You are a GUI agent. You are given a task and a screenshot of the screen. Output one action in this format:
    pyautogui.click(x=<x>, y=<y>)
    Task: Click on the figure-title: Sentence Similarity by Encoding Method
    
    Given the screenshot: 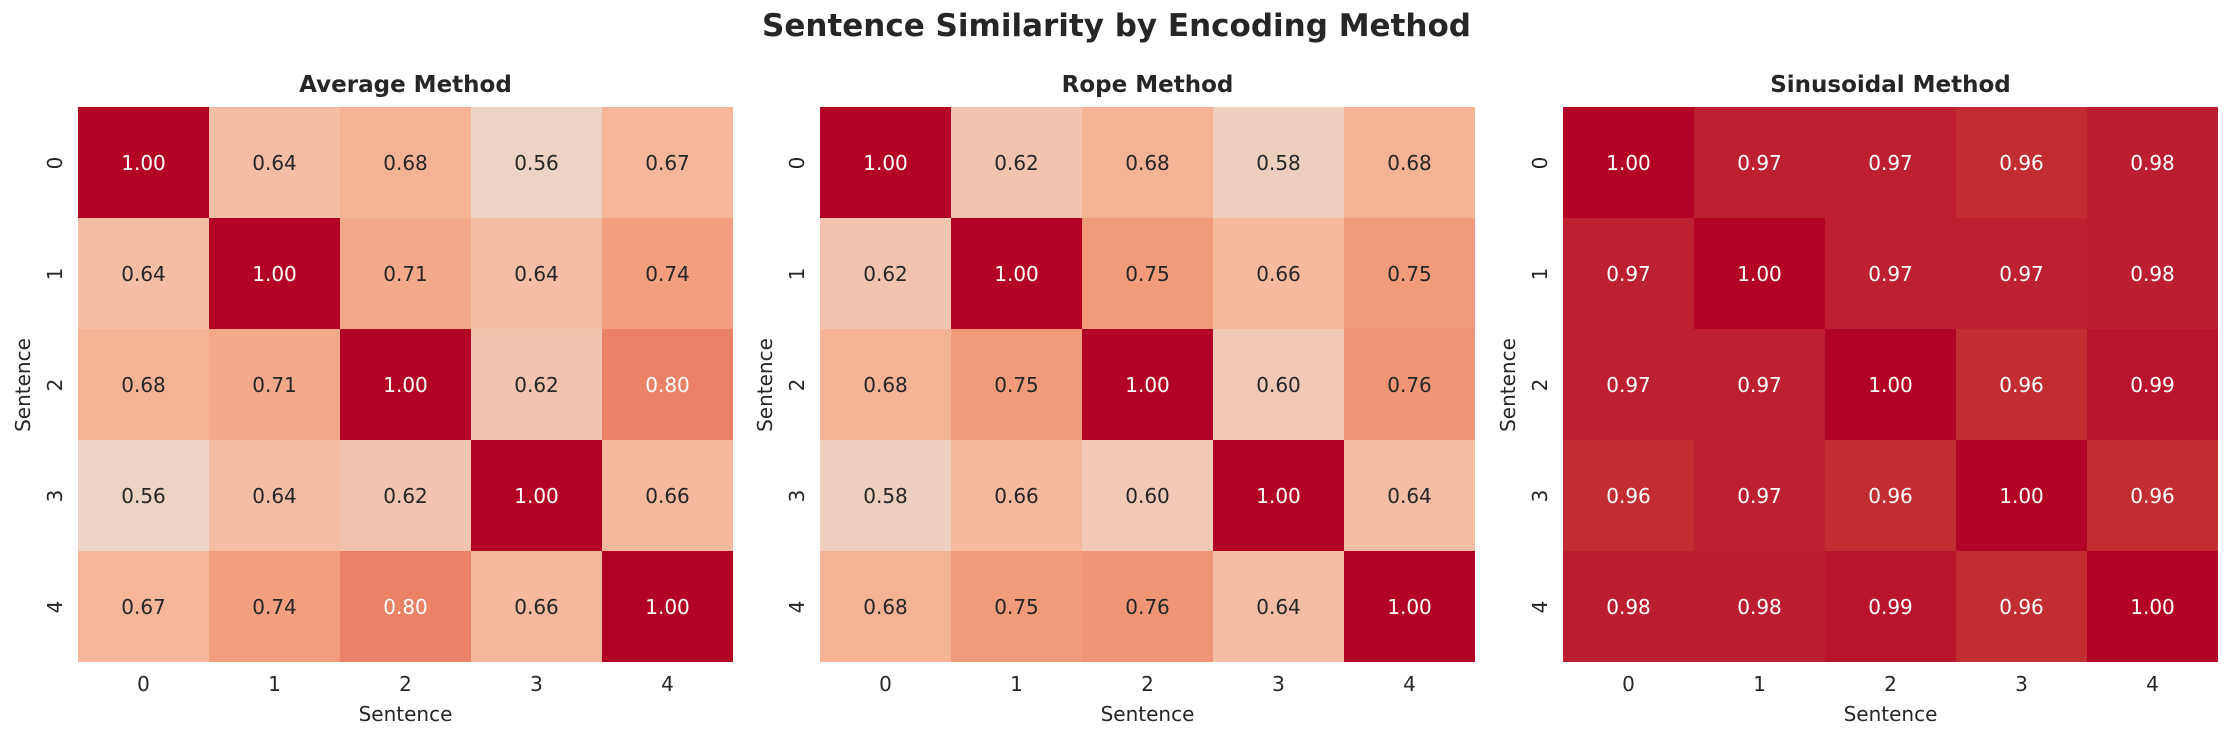 What is the action you would take?
    pyautogui.click(x=1116, y=26)
    